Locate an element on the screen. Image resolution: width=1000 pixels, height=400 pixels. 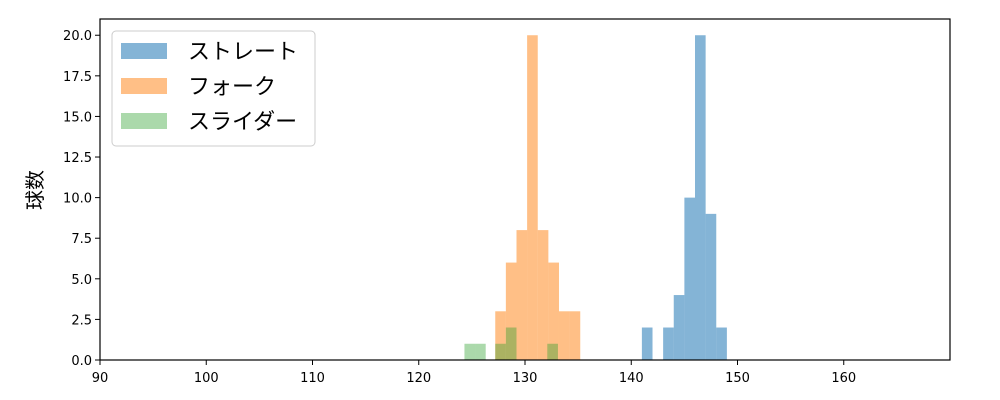
x-tick-label: 160 is located at coordinates (843, 378).